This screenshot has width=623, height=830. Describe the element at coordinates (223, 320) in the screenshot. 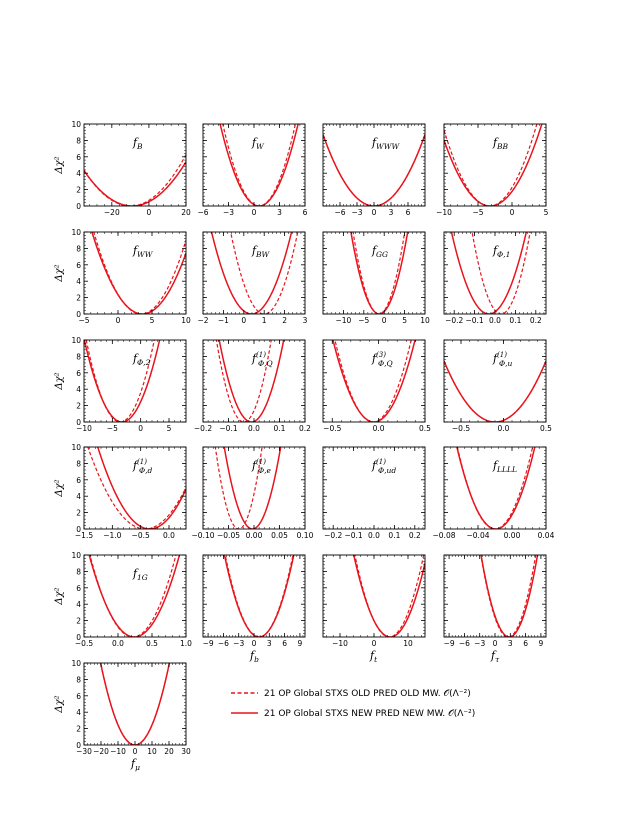

I see `x-tick-label: −1` at that location.